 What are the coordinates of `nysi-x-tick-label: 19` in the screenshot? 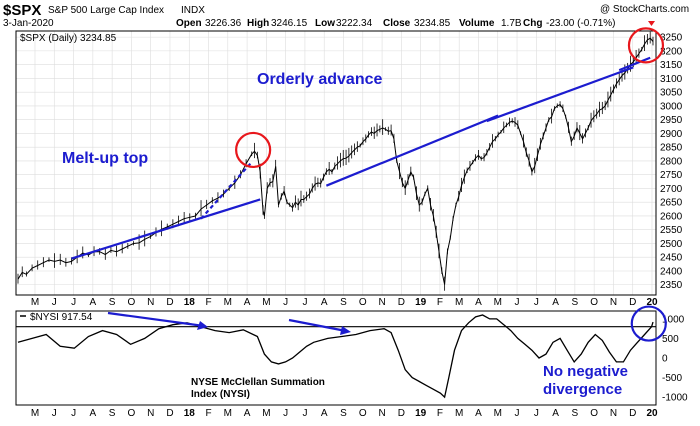 It's located at (421, 413).